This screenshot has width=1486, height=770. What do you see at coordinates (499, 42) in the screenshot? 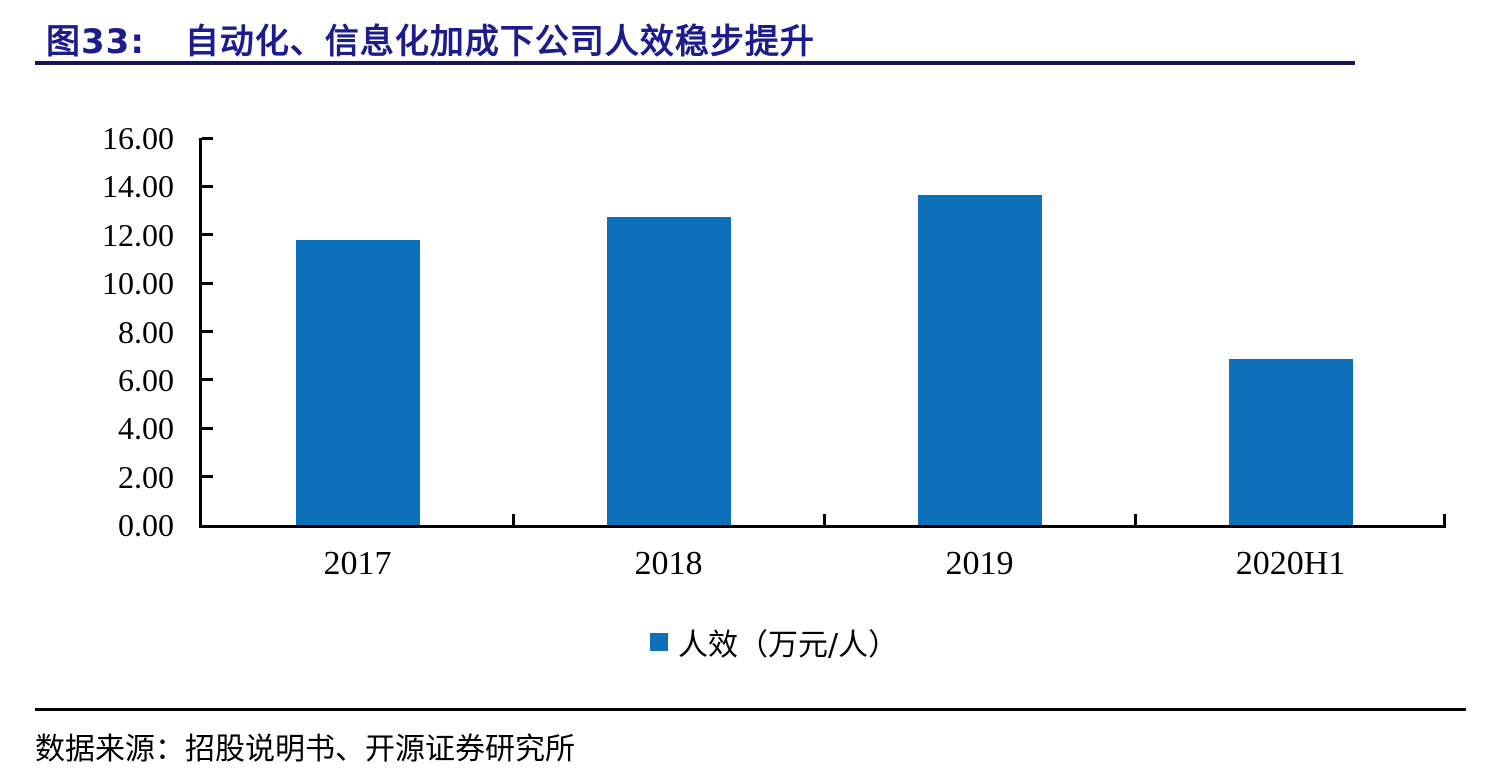
I see `figure-title: 自动化、信息化加成下公司人效稳步提升` at bounding box center [499, 42].